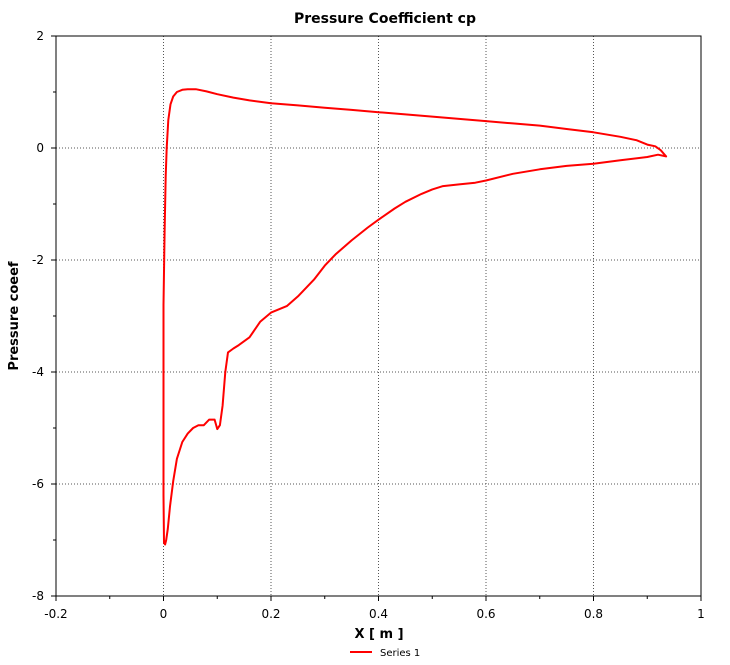  What do you see at coordinates (385, 19) in the screenshot?
I see `chart-title: Pressure Coefficient cp` at bounding box center [385, 19].